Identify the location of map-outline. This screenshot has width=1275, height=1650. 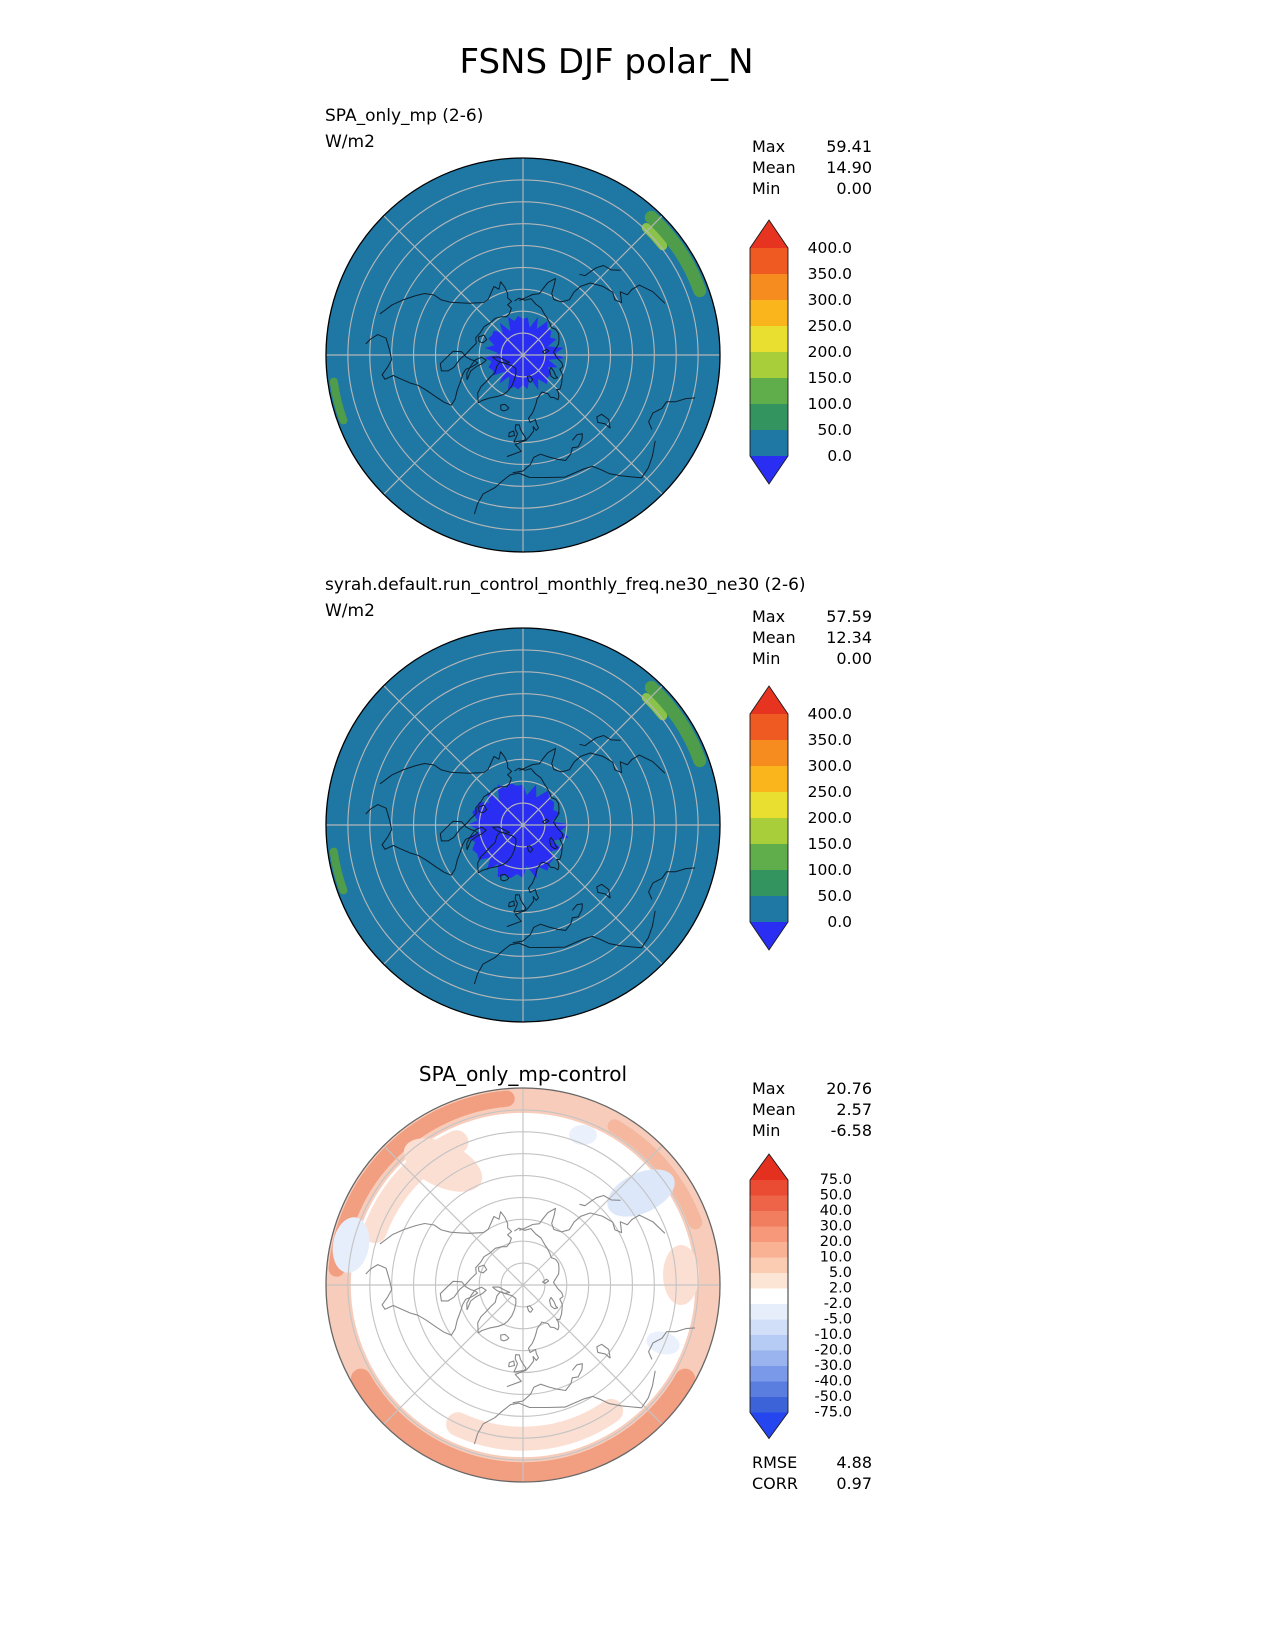
(523, 825).